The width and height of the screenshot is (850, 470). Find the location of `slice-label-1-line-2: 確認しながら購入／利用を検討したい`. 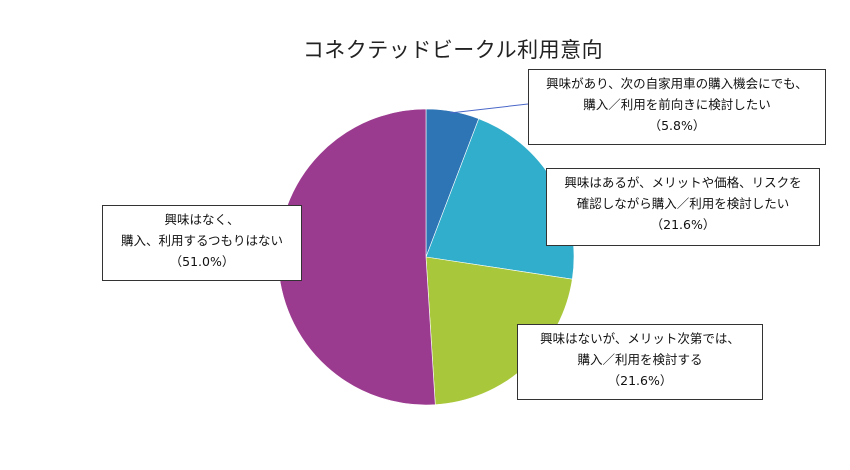

slice-label-1-line-2: 確認しながら購入／利用を検討したい is located at coordinates (683, 203).